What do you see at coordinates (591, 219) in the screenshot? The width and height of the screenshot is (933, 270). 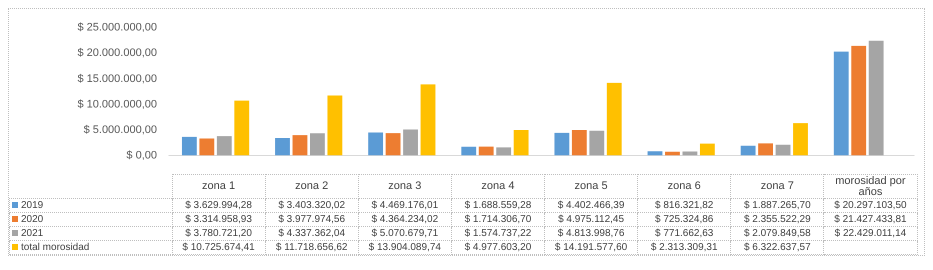 I see `data-label: $ 4.975.112,45` at bounding box center [591, 219].